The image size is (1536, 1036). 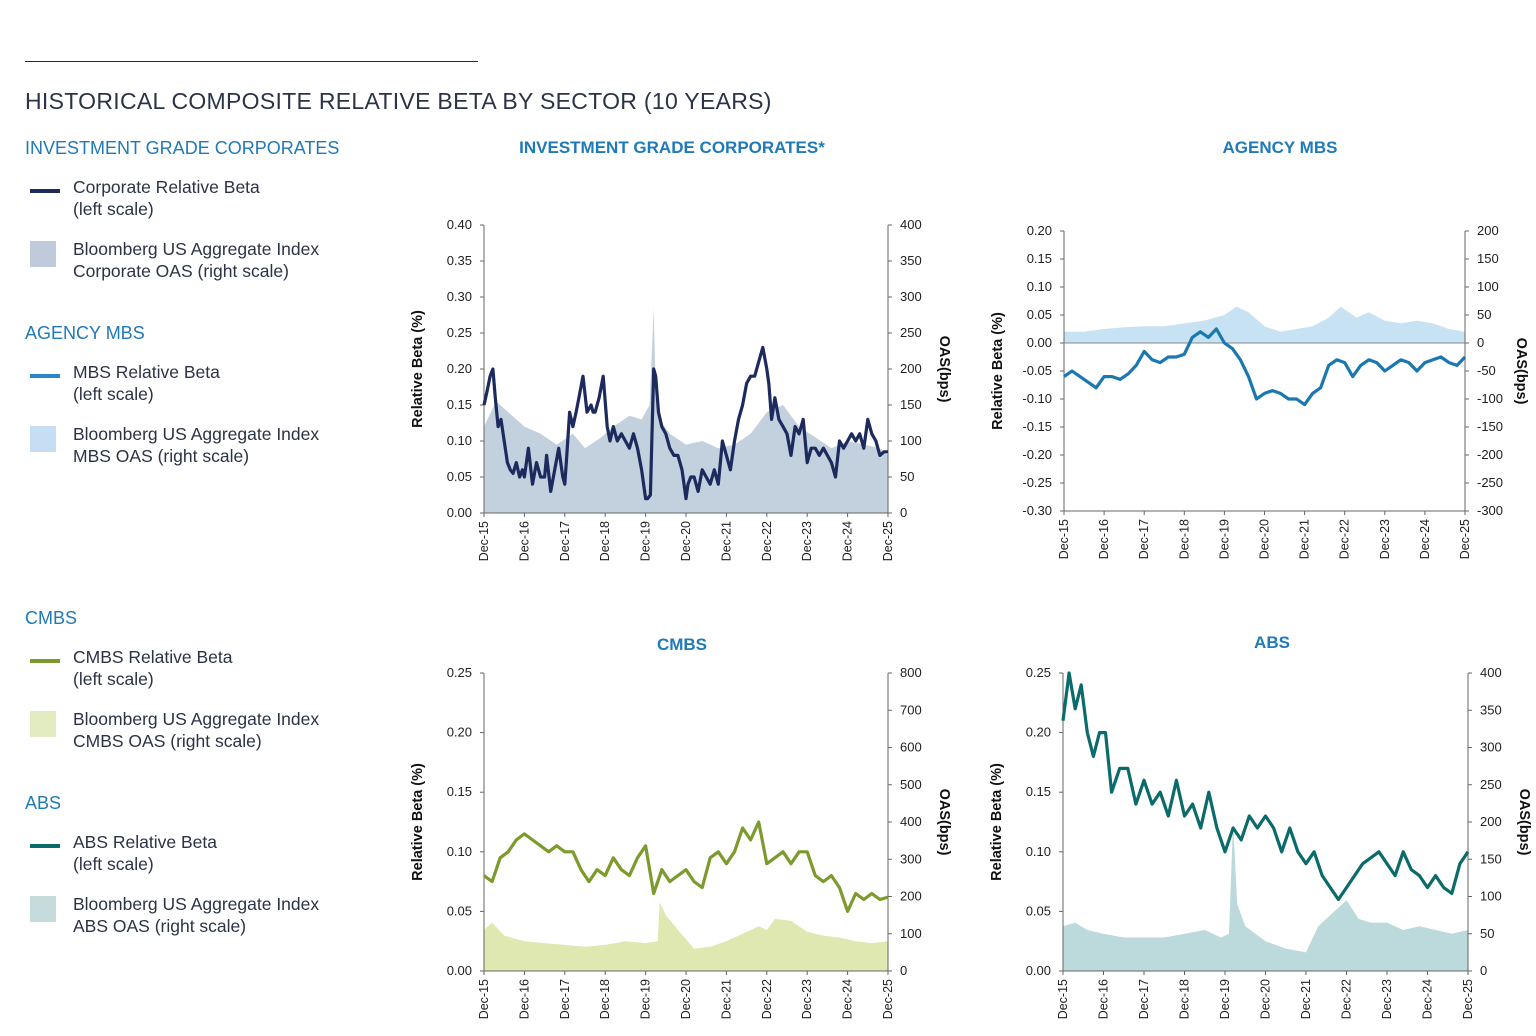 I want to click on title-rule, so click(x=251, y=61).